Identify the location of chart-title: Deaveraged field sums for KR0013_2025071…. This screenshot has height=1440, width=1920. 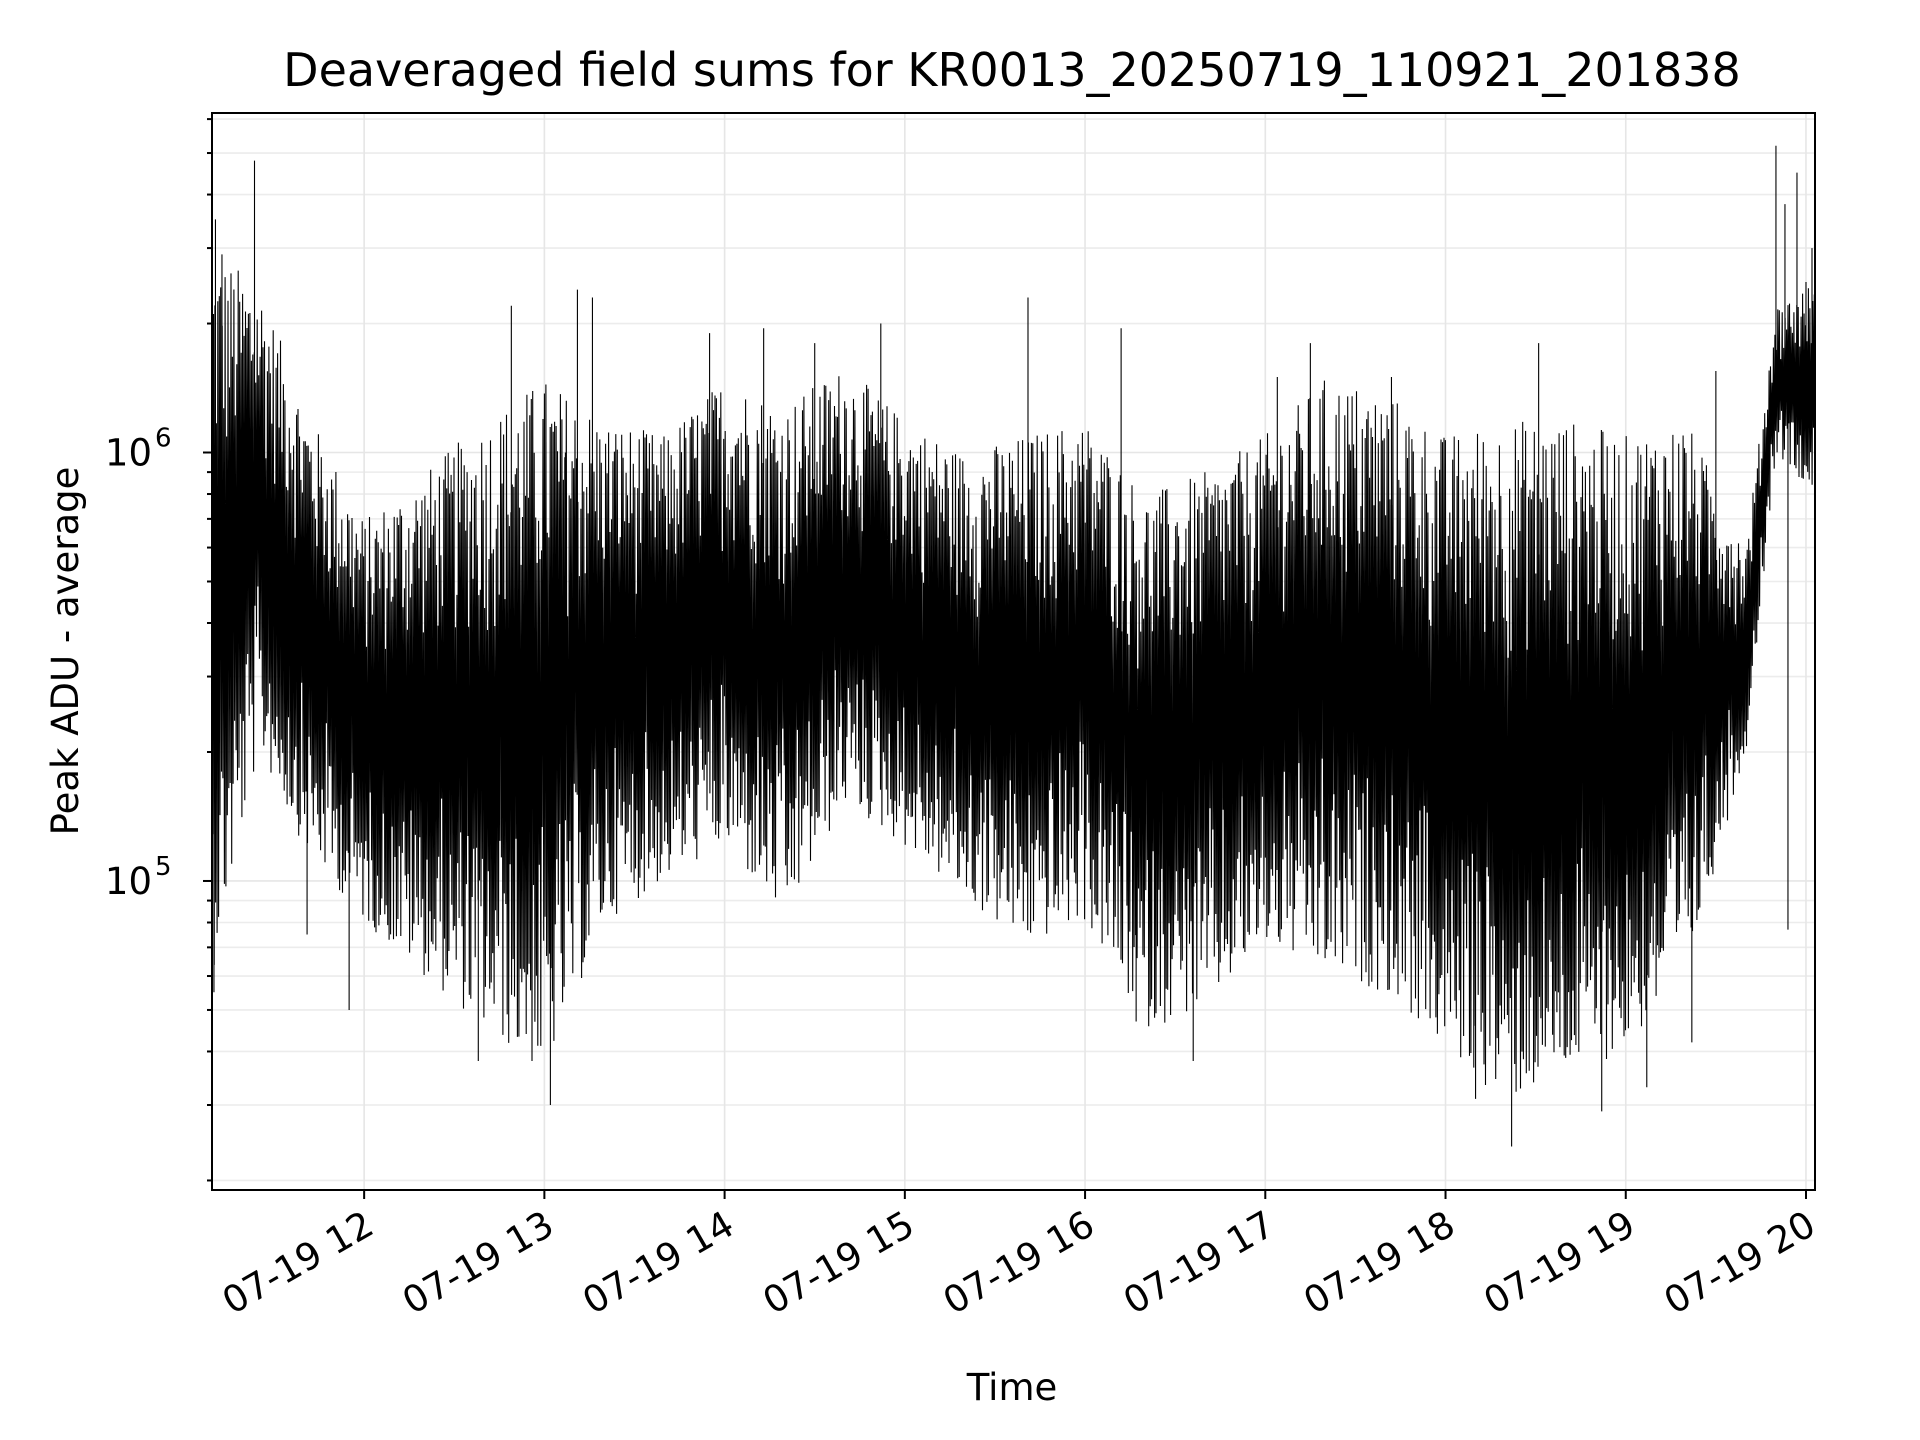
(1012, 70).